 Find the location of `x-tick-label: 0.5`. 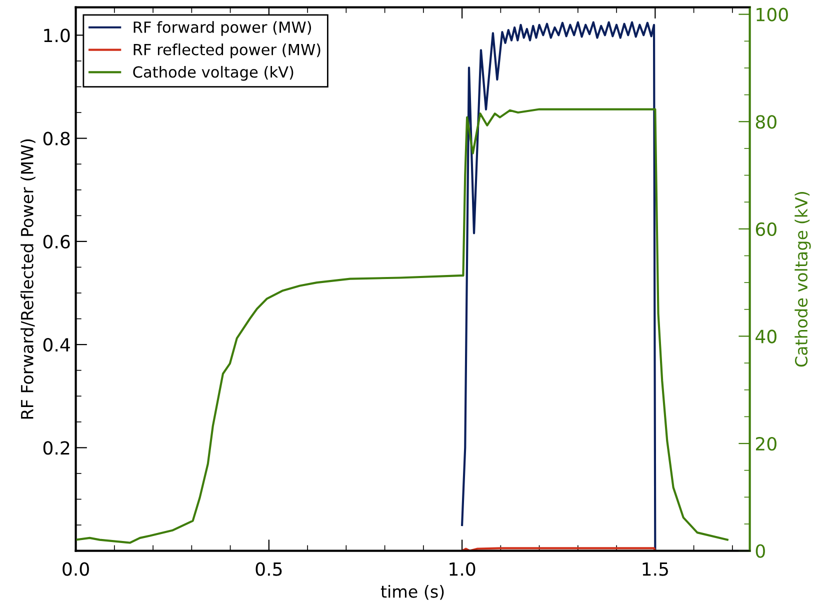

x-tick-label: 0.5 is located at coordinates (269, 569).